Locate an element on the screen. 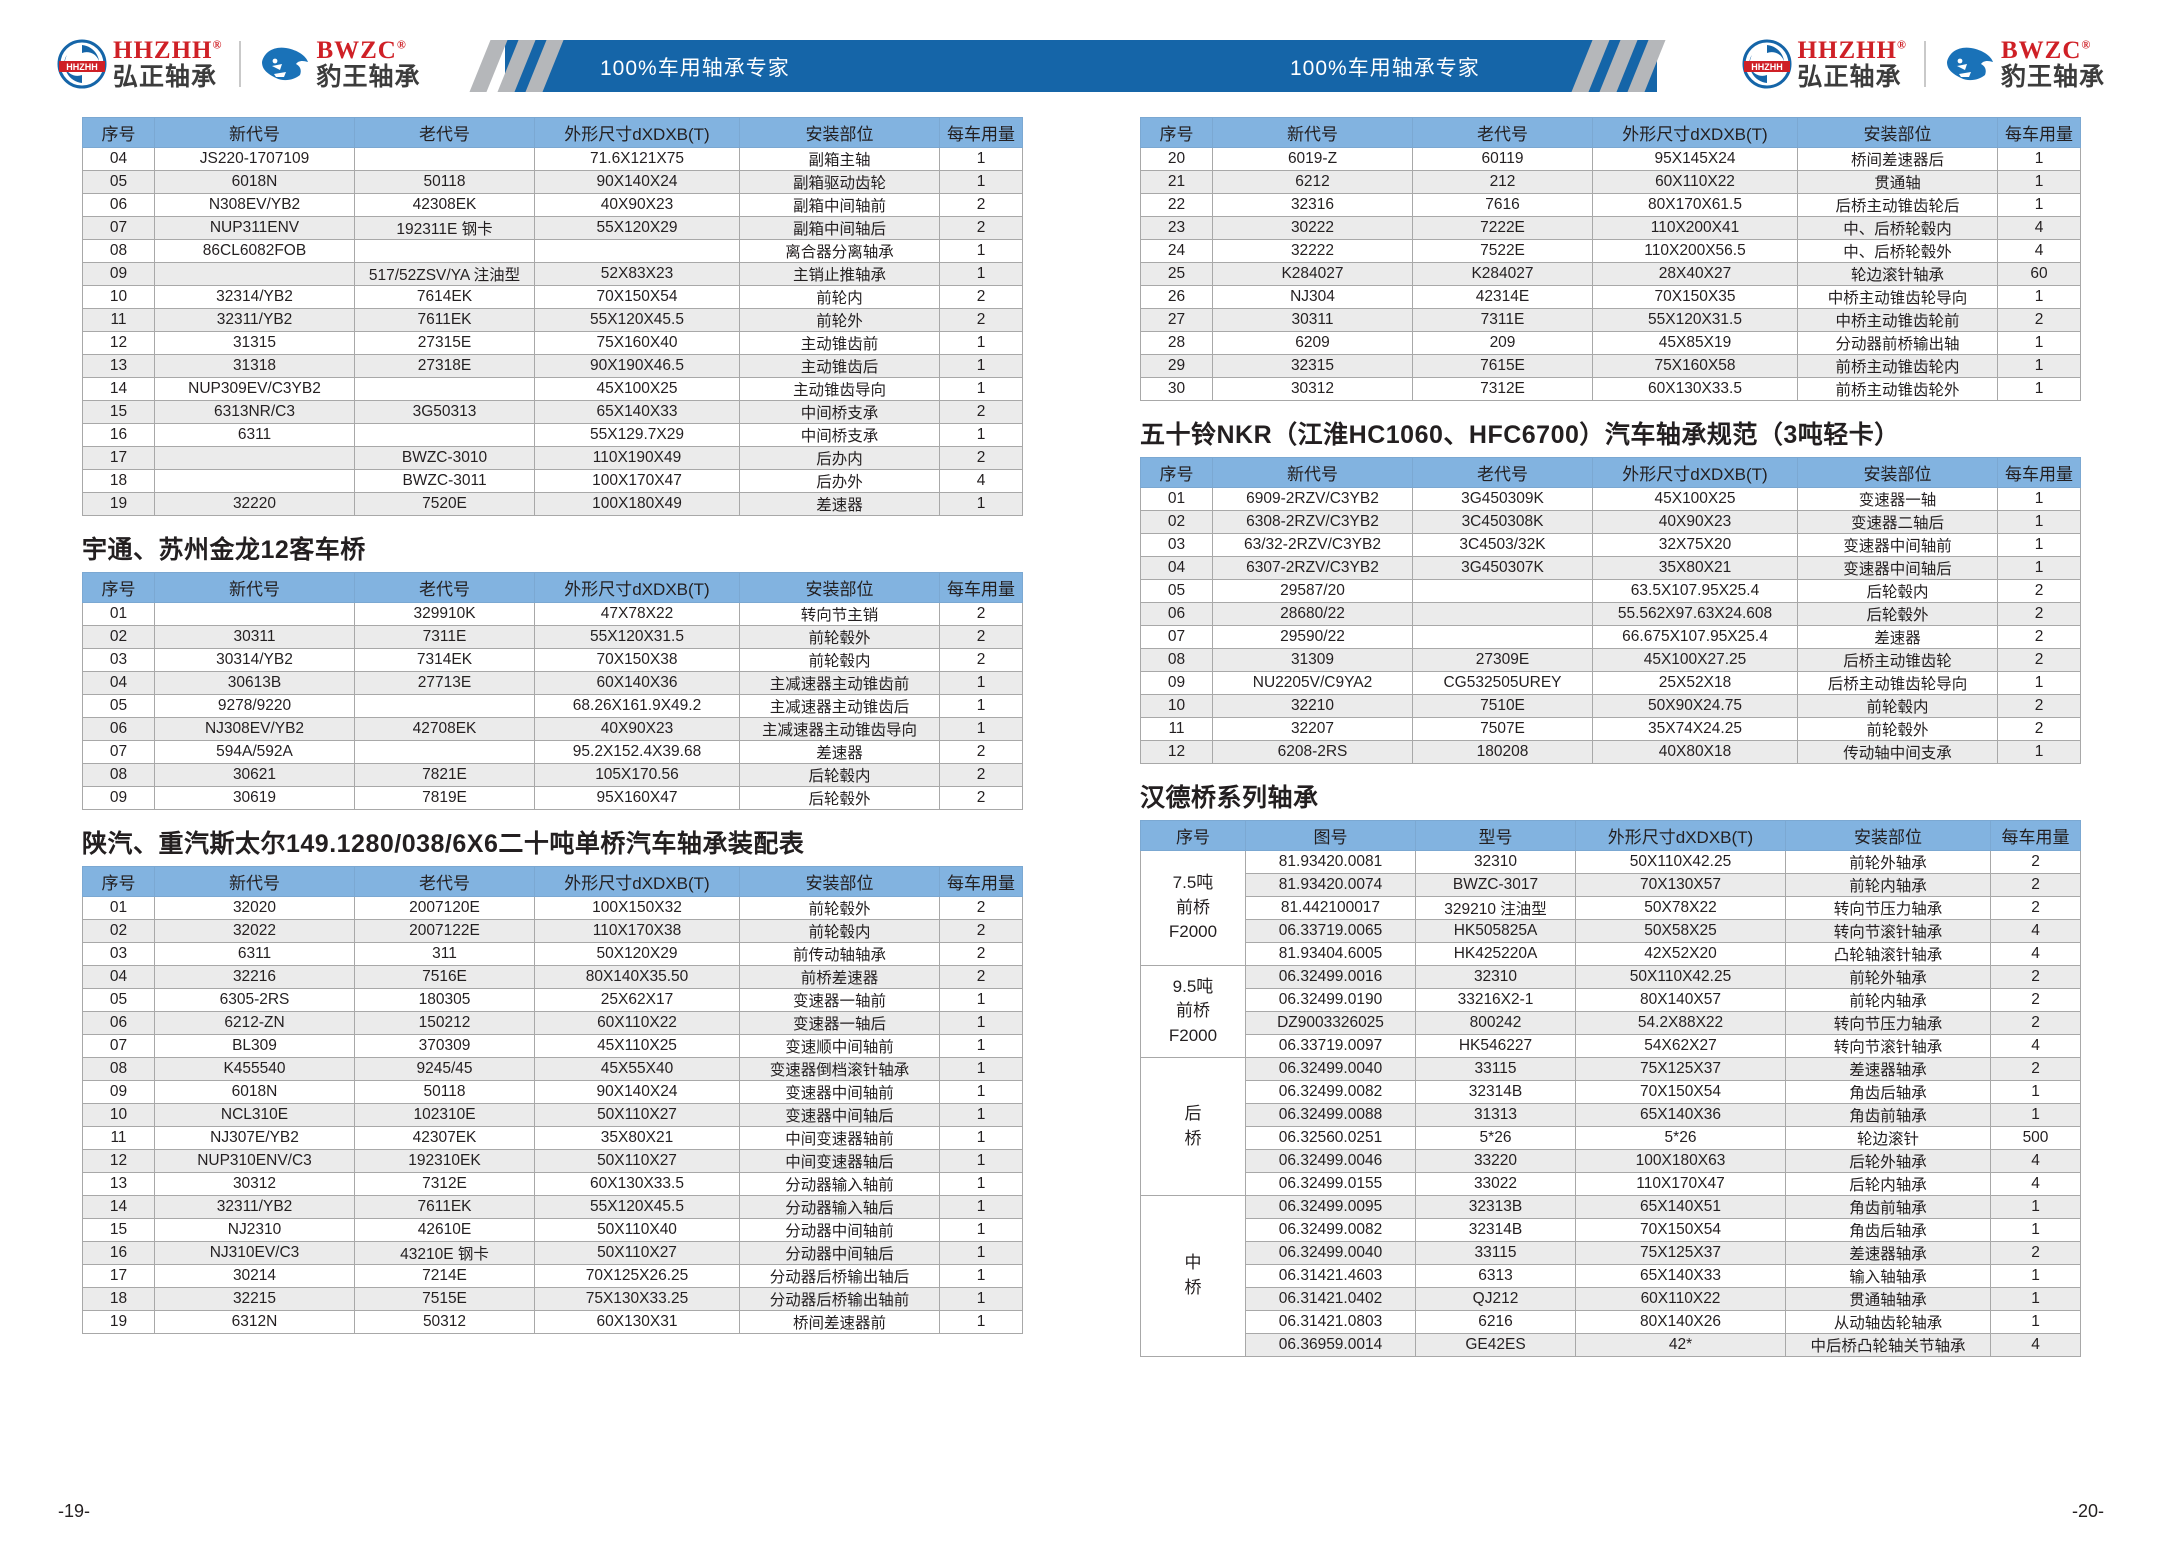  table-row: 07 BL309 370309 45X110X25 变速顺中间轴前 1 is located at coordinates (552, 1046).